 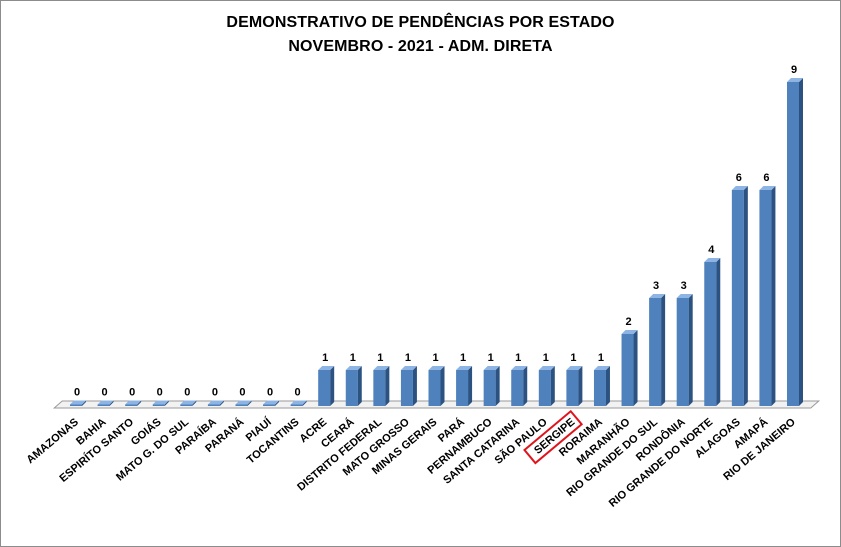 What do you see at coordinates (420, 46) in the screenshot?
I see `chart-title-line-2: NOVEMBRO - 2021 - ADM. DIRETA` at bounding box center [420, 46].